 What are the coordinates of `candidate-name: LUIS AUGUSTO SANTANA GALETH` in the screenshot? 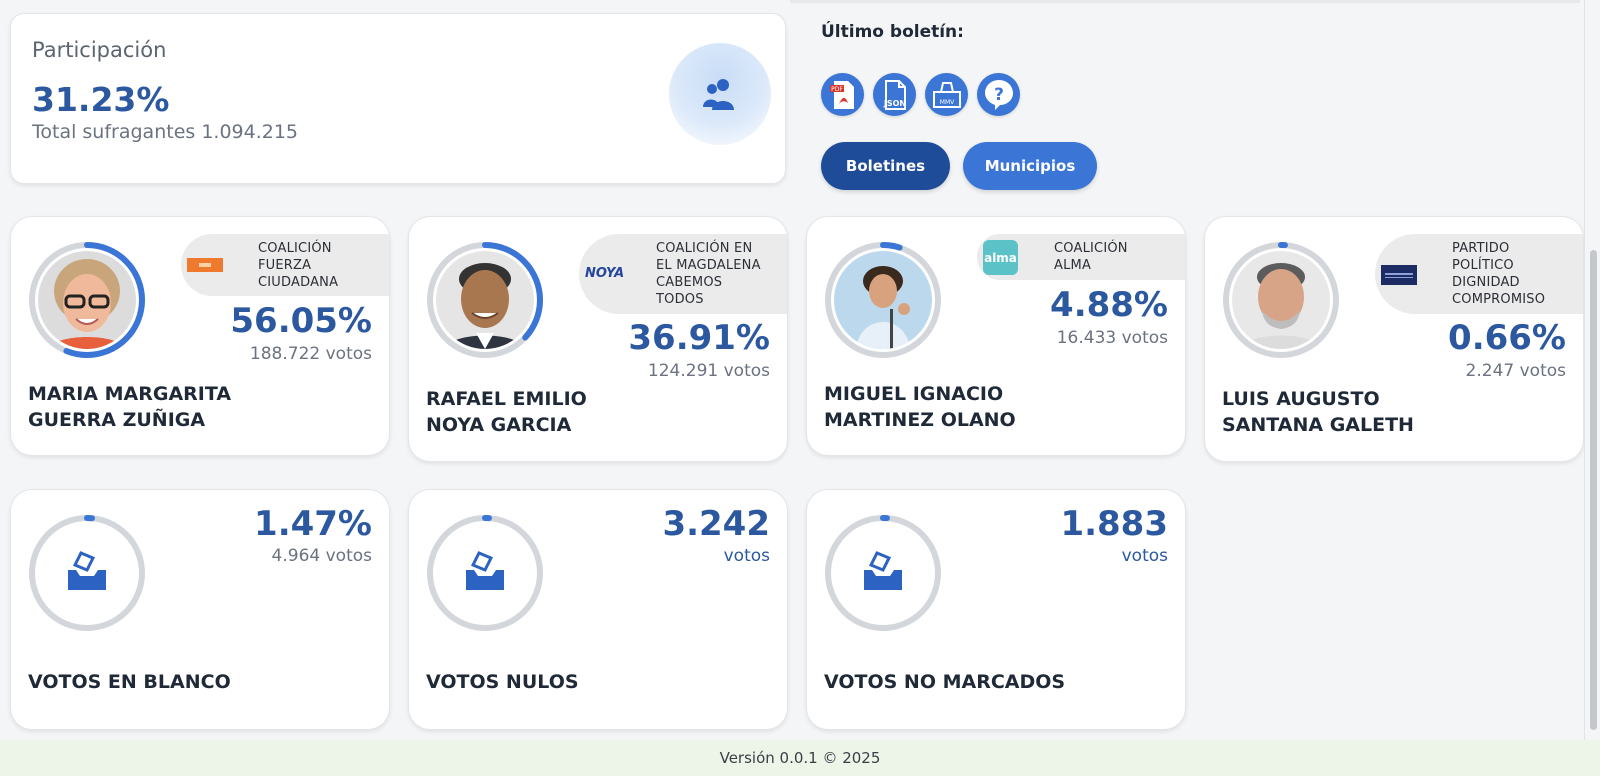 It's located at (1318, 412).